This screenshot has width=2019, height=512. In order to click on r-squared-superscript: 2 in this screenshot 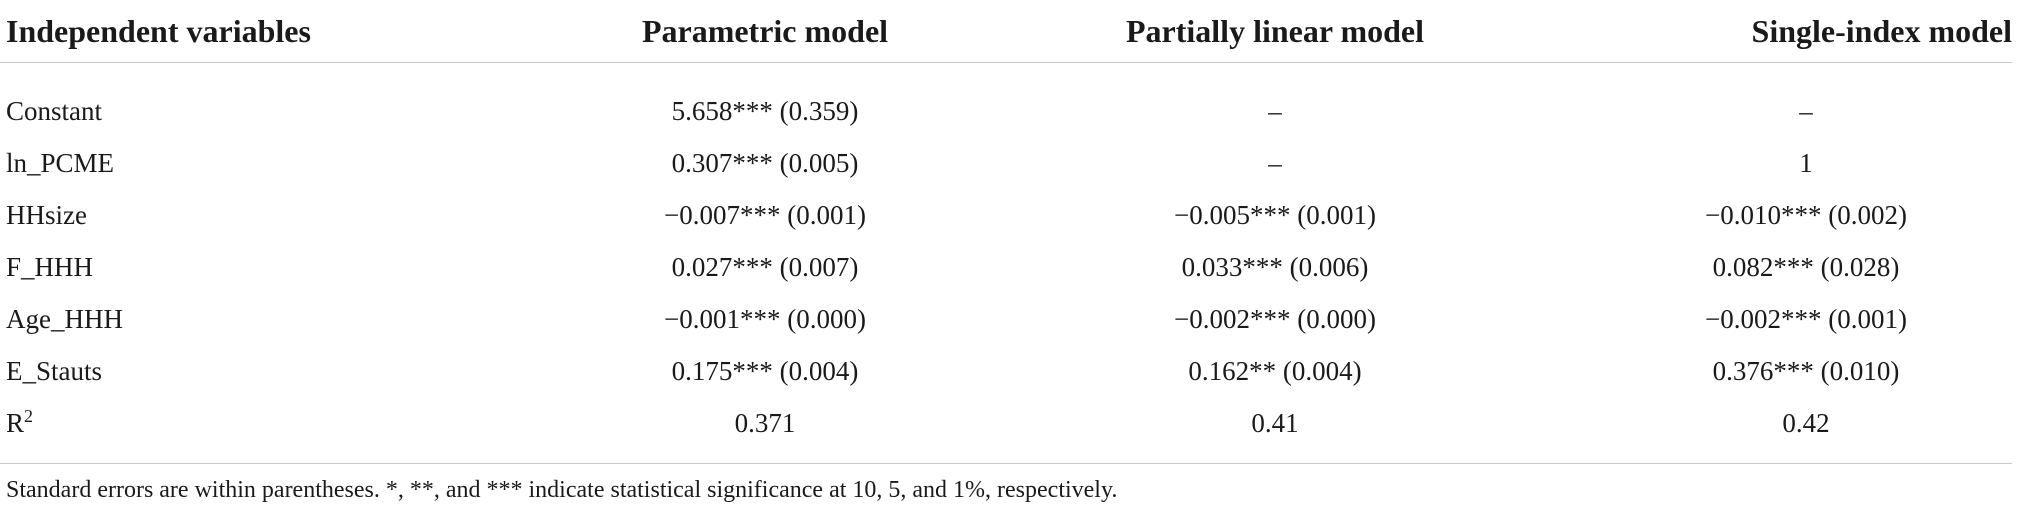, I will do `click(29, 415)`.